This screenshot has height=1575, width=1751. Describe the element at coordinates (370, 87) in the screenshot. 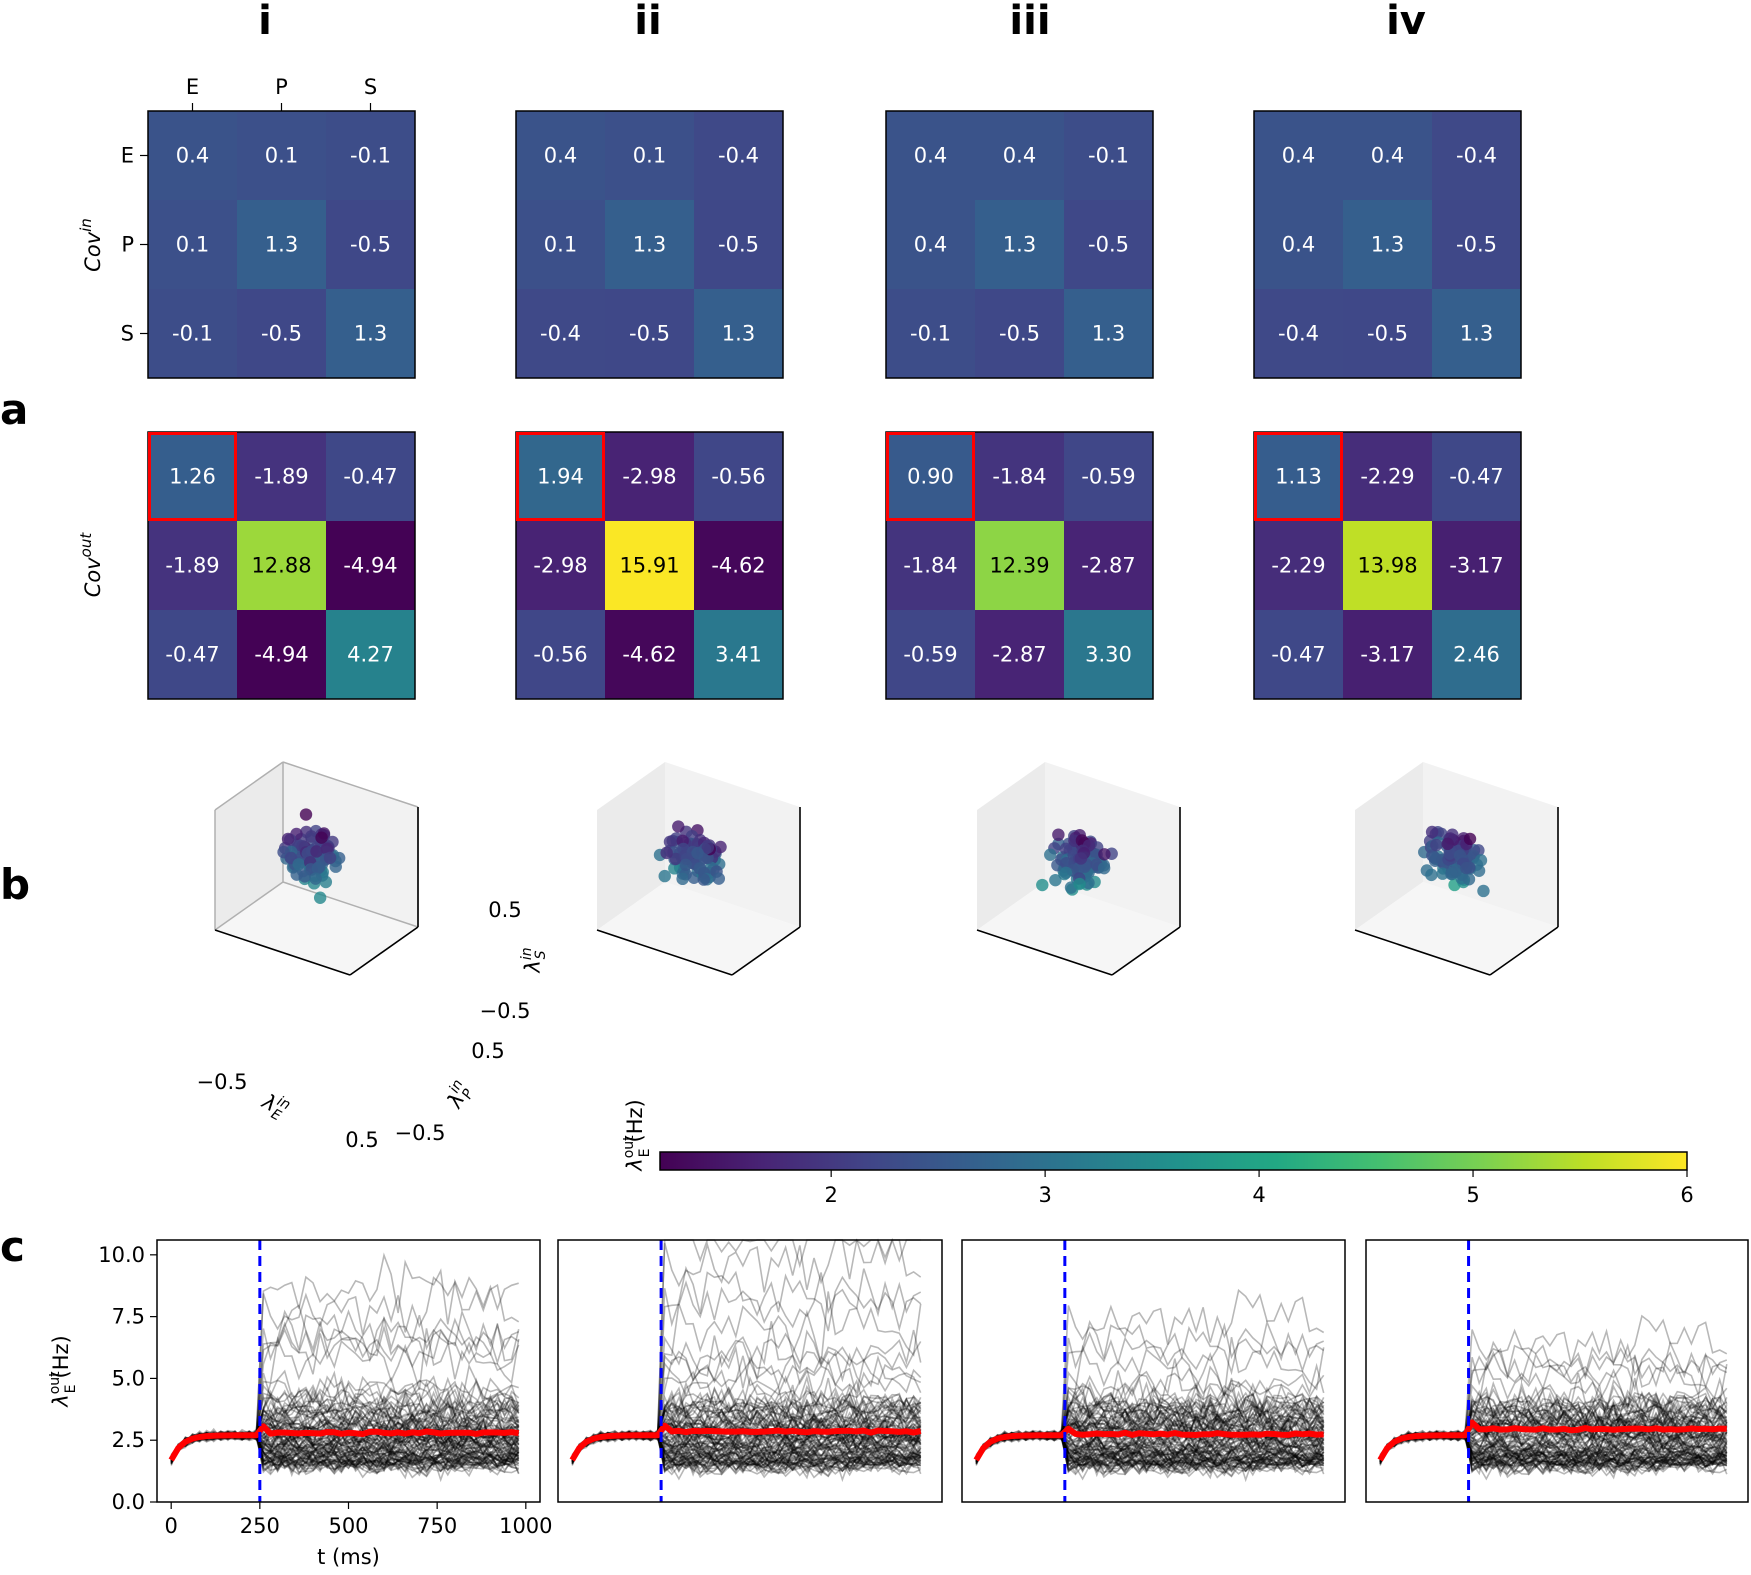

I see `x-tick-label: S` at that location.